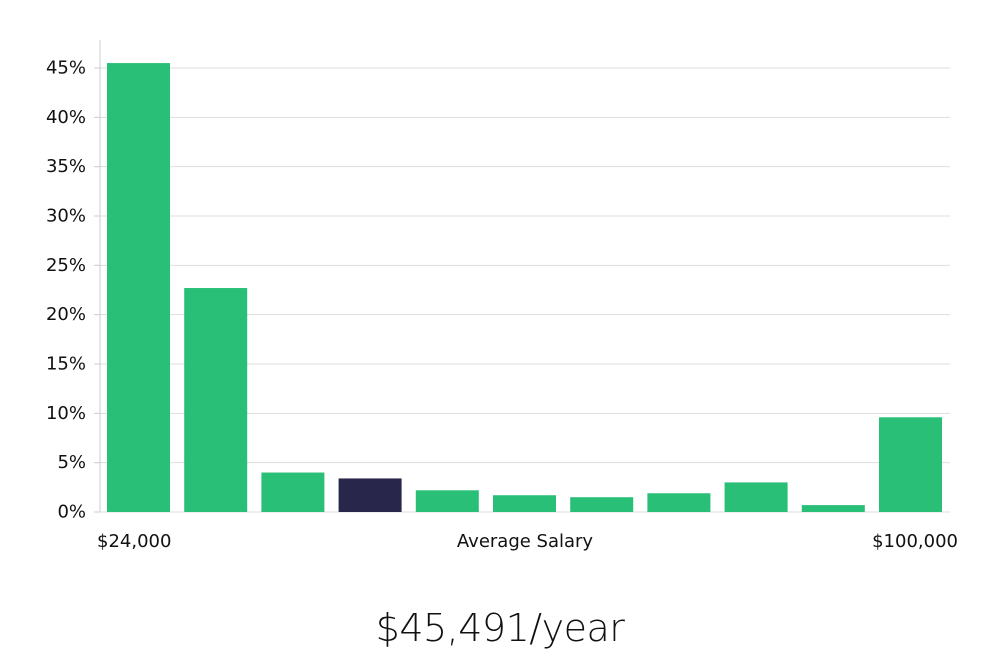  I want to click on y-tick-label: 40%, so click(66, 117).